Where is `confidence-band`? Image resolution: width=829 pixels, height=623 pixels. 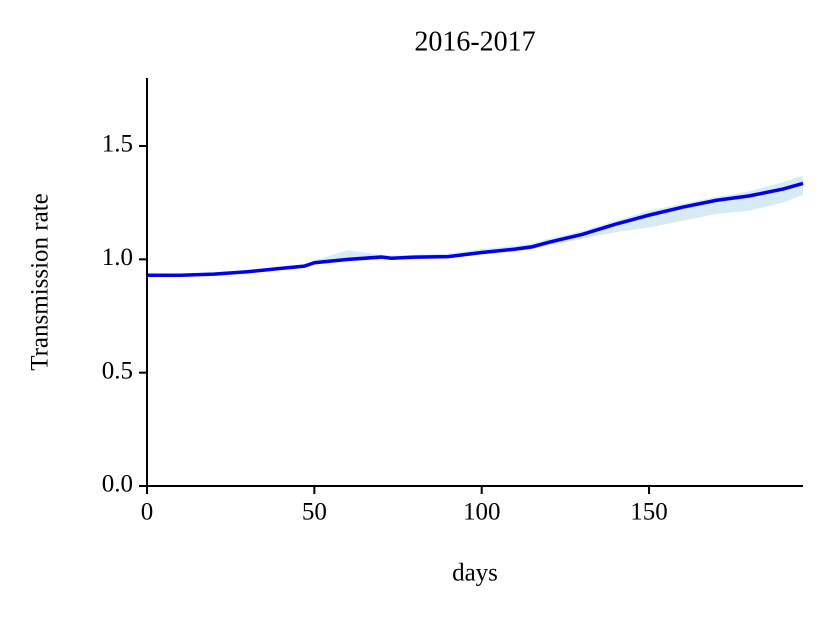 confidence-band is located at coordinates (475, 226).